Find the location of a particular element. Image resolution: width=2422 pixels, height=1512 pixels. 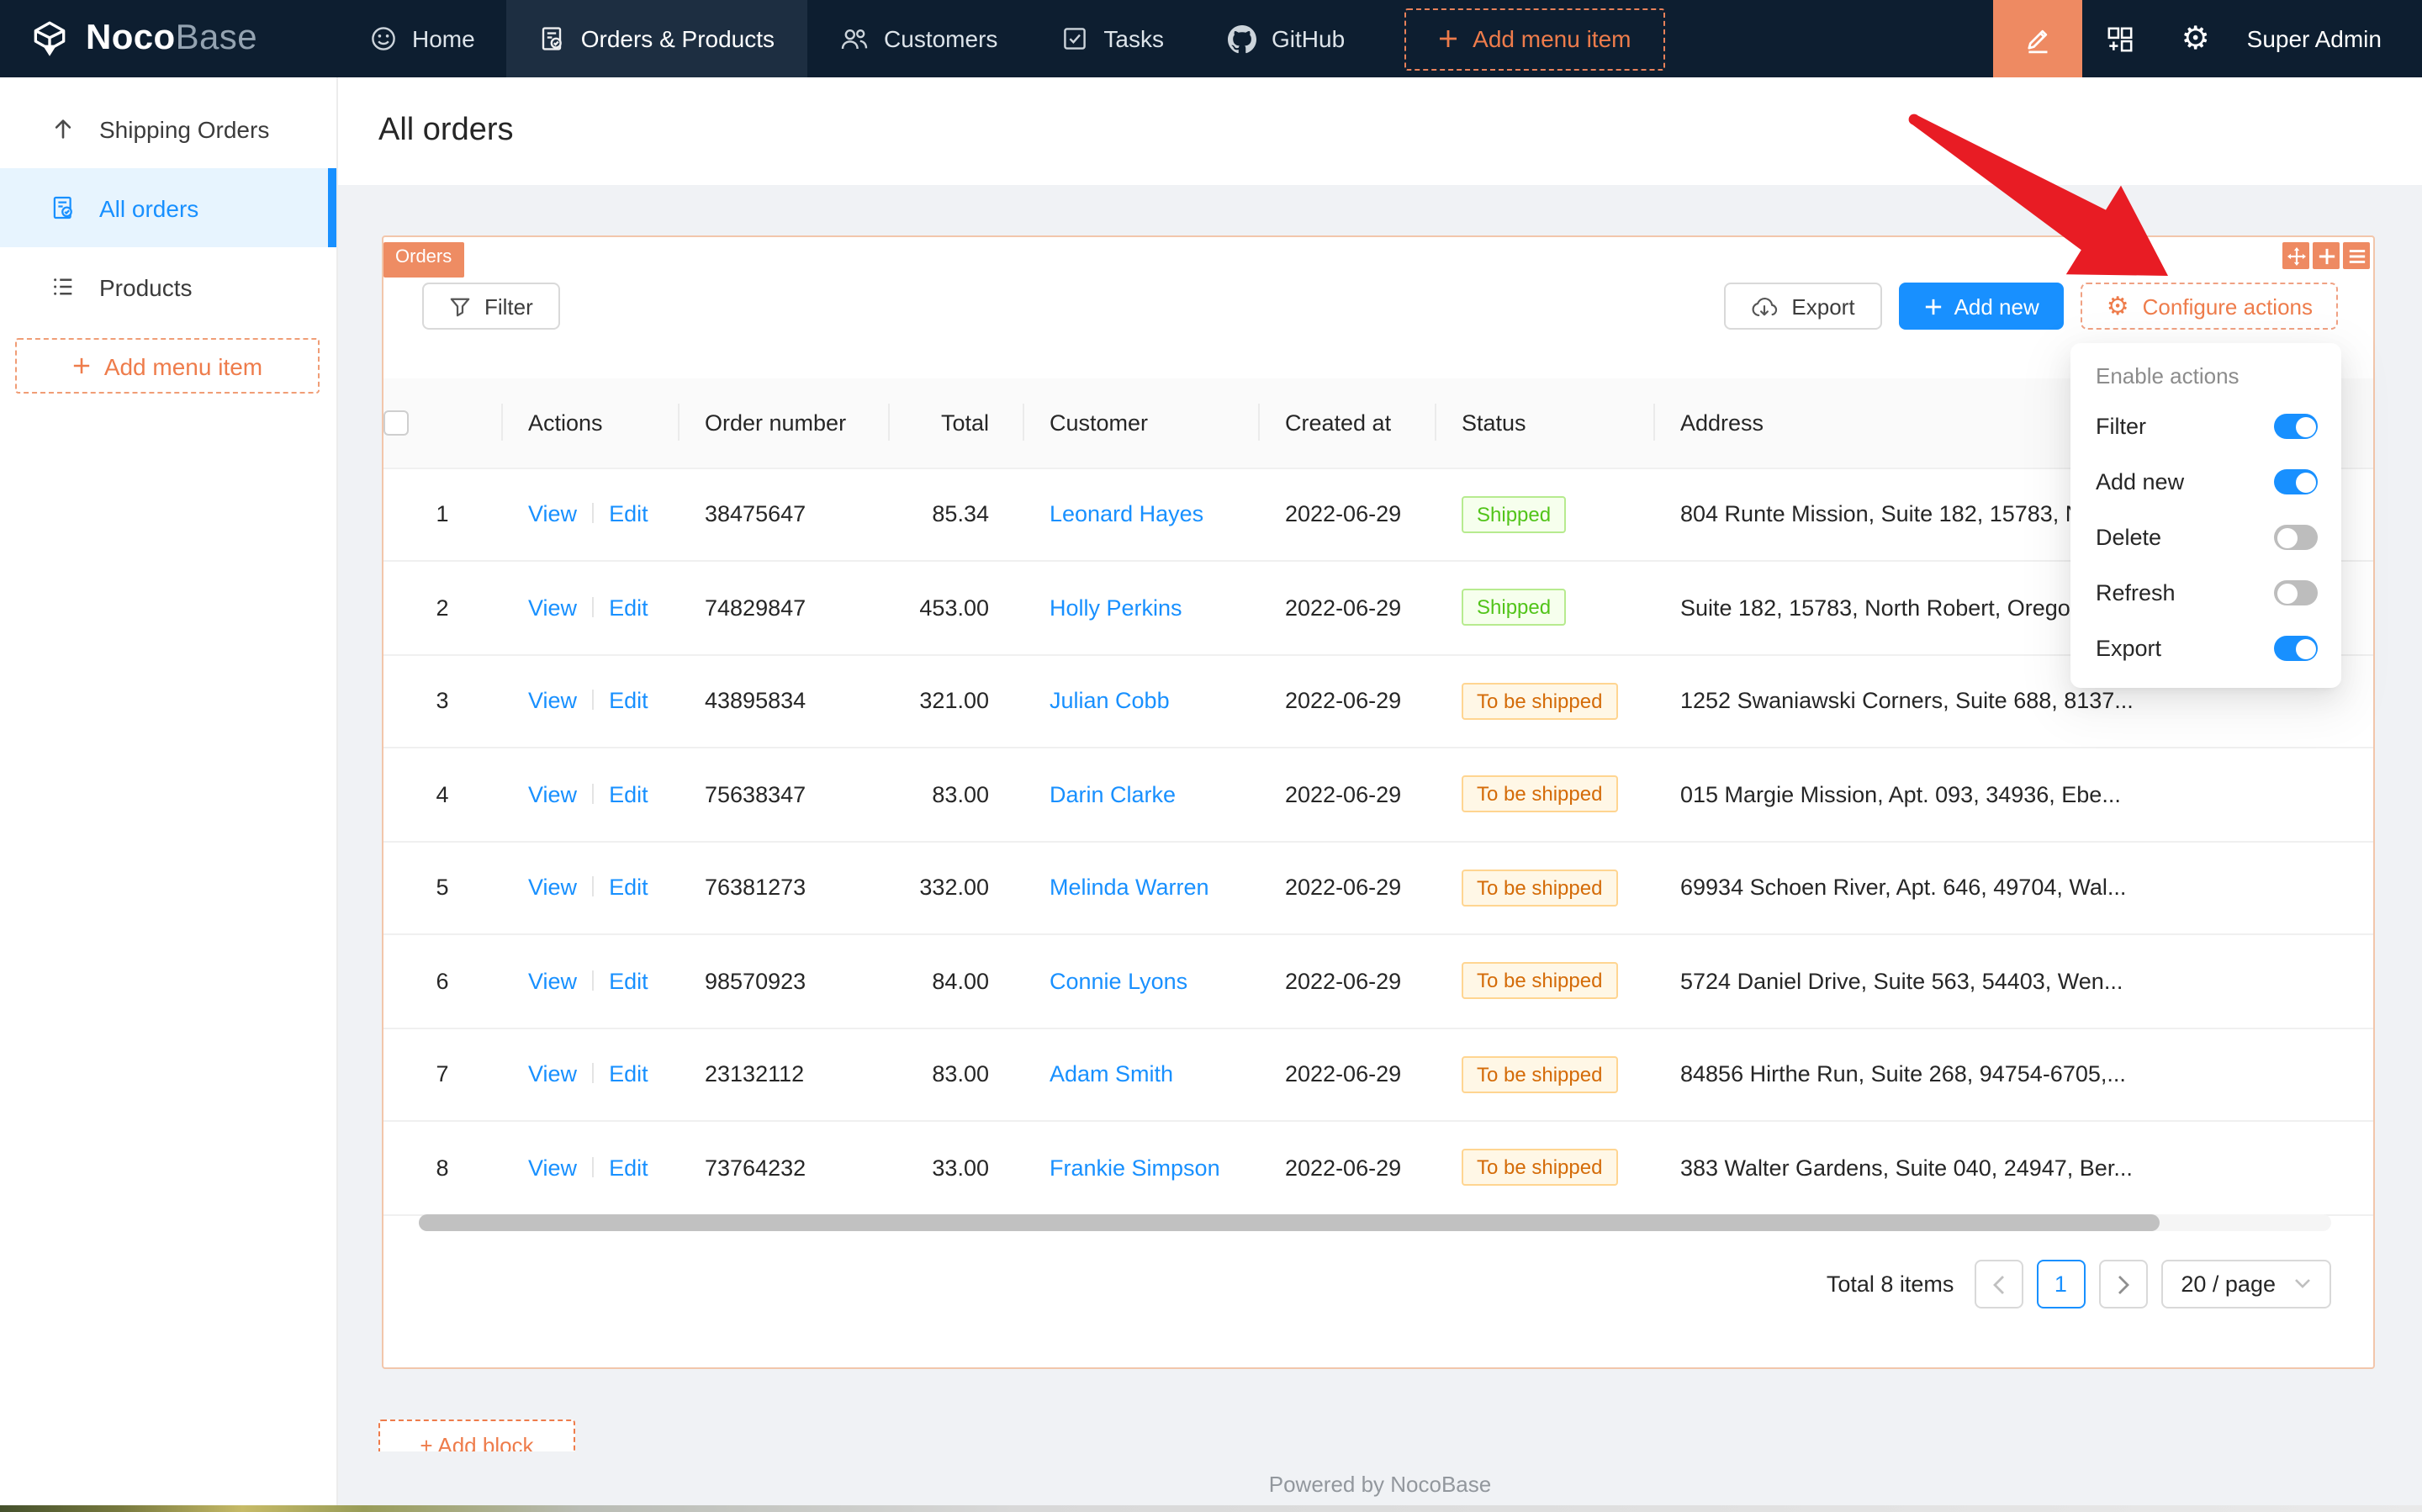

add-new-button: Add new is located at coordinates (1981, 306).